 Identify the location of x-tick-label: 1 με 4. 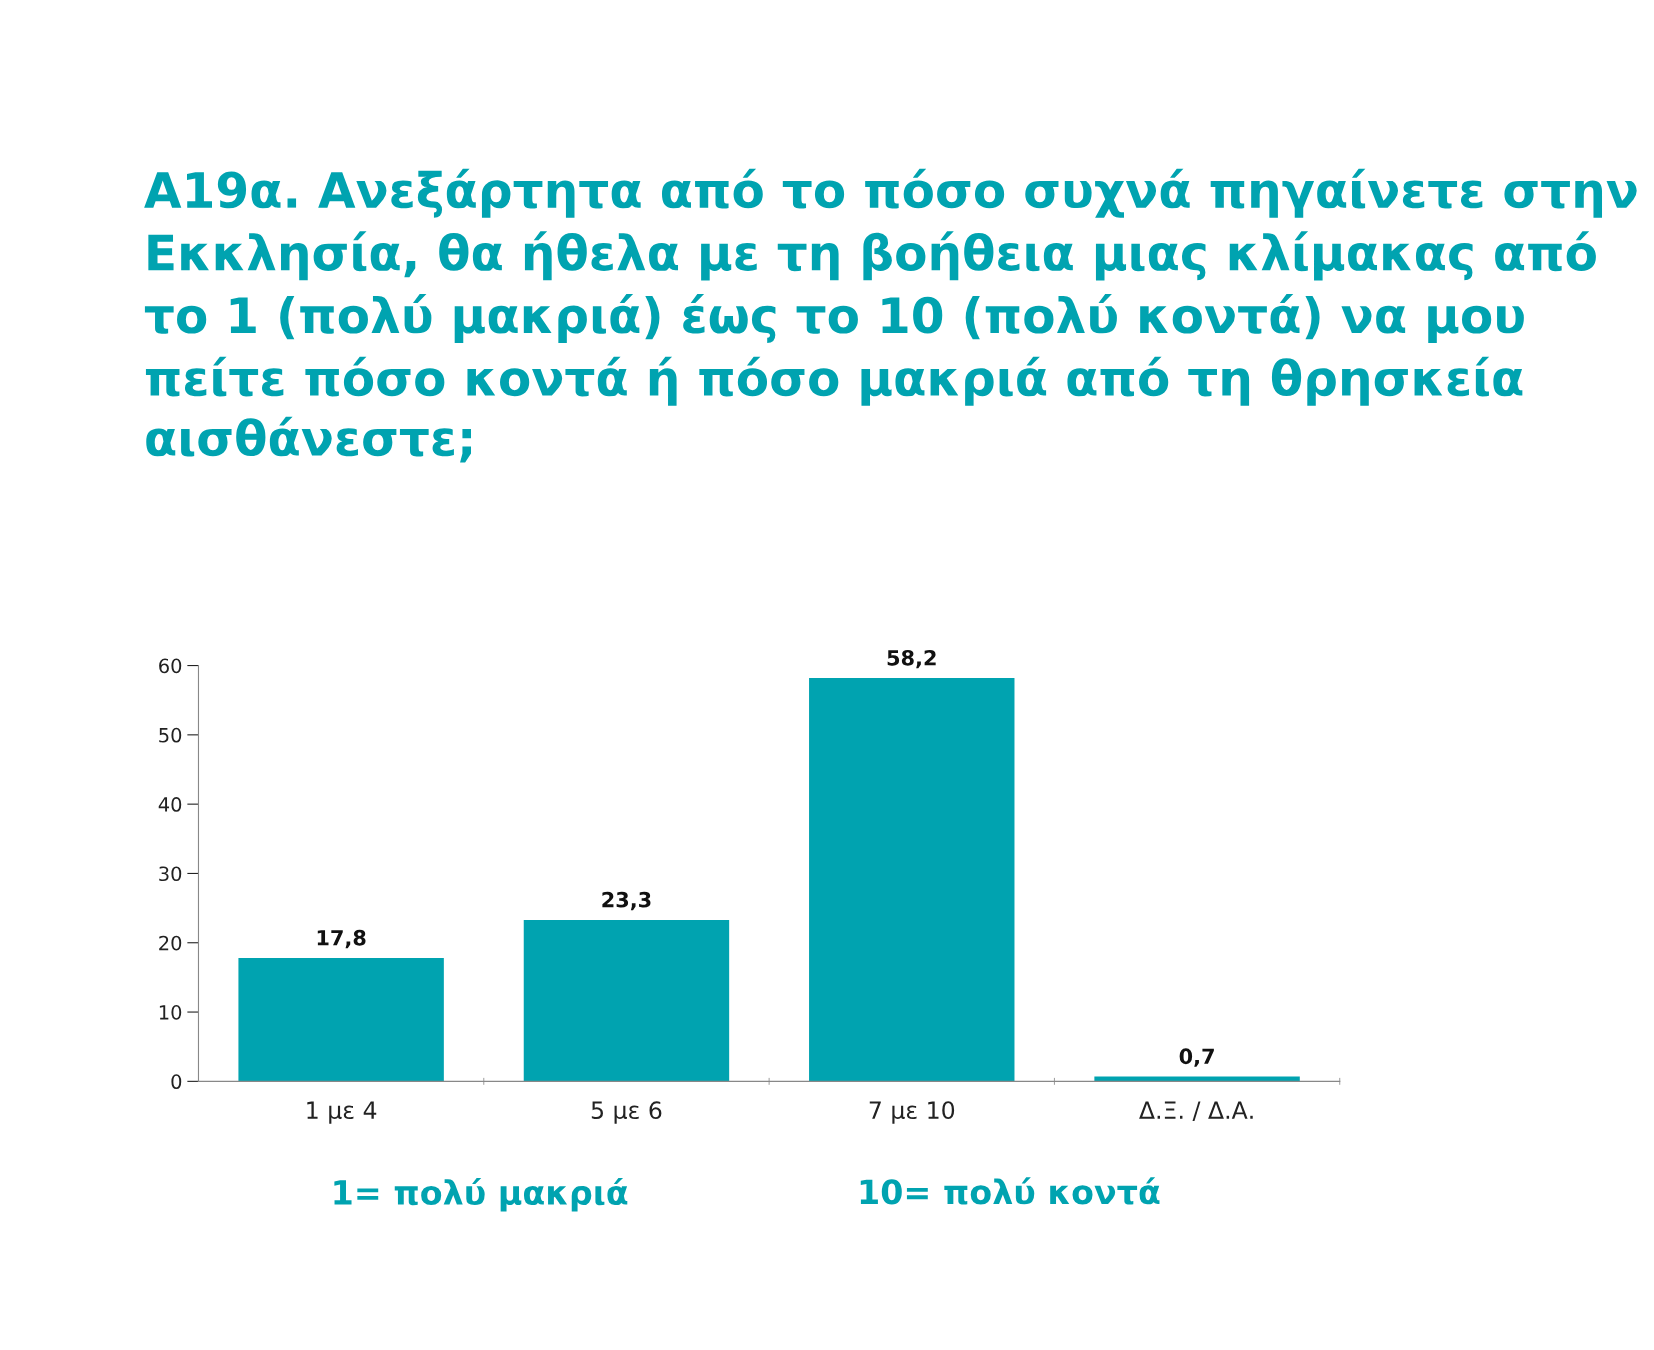
(342, 1112).